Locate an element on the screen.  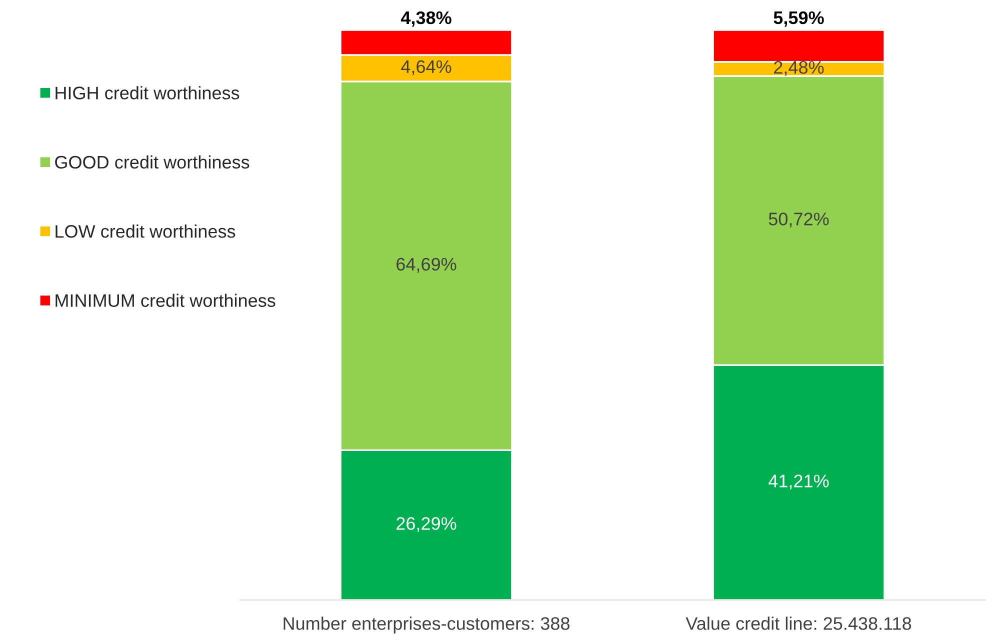
data-label: 4,64% is located at coordinates (426, 68).